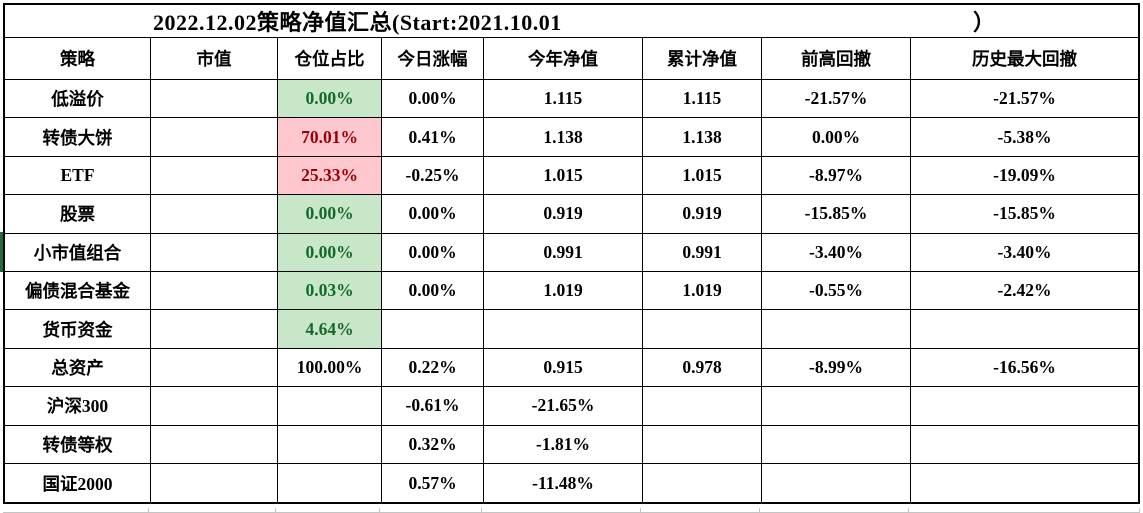 This screenshot has height=513, width=1143. What do you see at coordinates (1024, 59) in the screenshot?
I see `col-header-max-hist-drawdown: 历史最大回撤` at bounding box center [1024, 59].